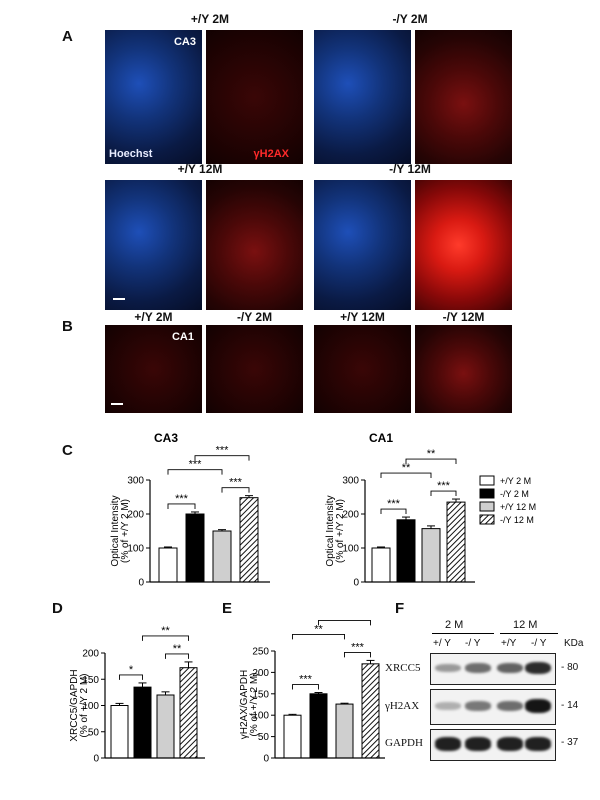 This screenshot has width=600, height=800. What do you see at coordinates (518, 507) in the screenshot?
I see `legend-label-2: +/Y 12 M` at bounding box center [518, 507].